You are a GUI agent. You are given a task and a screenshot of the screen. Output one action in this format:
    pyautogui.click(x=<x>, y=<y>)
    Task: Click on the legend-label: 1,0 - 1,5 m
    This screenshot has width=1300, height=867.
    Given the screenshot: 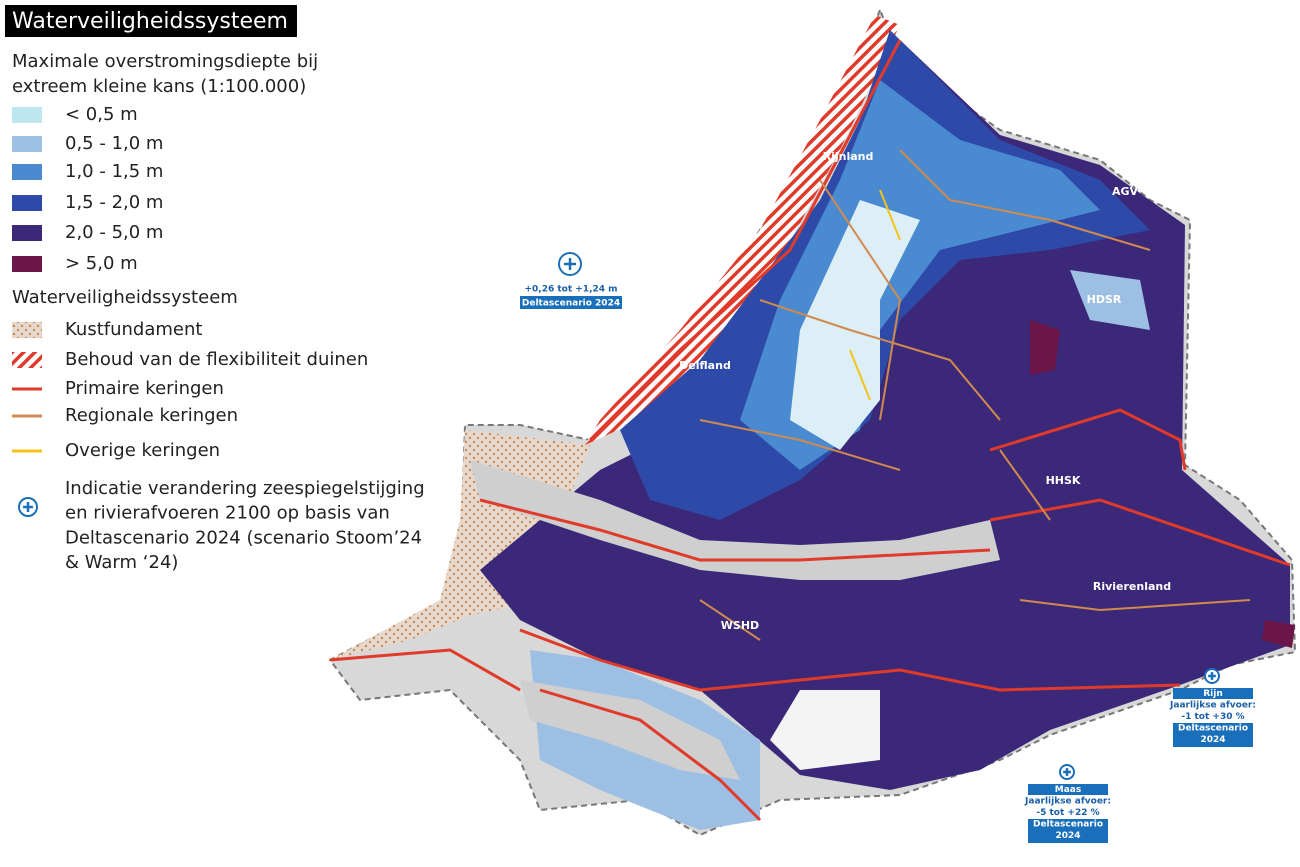 What is the action you would take?
    pyautogui.click(x=114, y=171)
    